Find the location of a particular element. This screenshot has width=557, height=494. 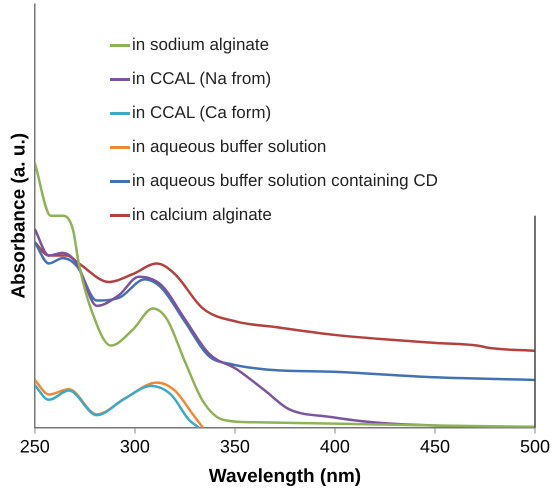

y-axis-title: Absorbance (a. u.) is located at coordinates (19, 215).